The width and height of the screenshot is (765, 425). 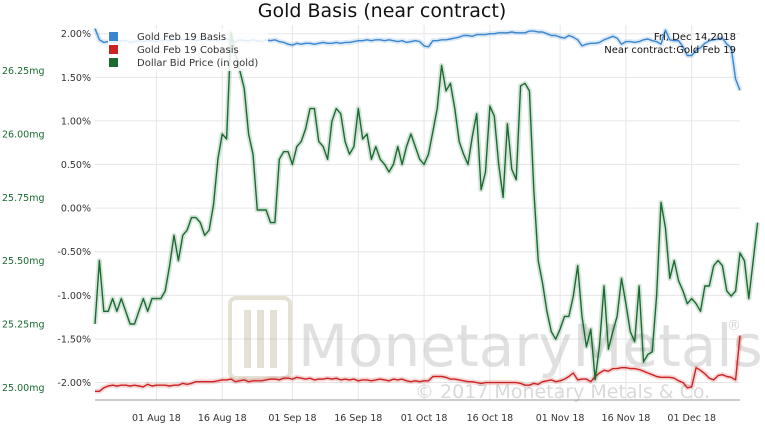 What do you see at coordinates (292, 418) in the screenshot?
I see `x-tick-label: 01 Sep 18` at bounding box center [292, 418].